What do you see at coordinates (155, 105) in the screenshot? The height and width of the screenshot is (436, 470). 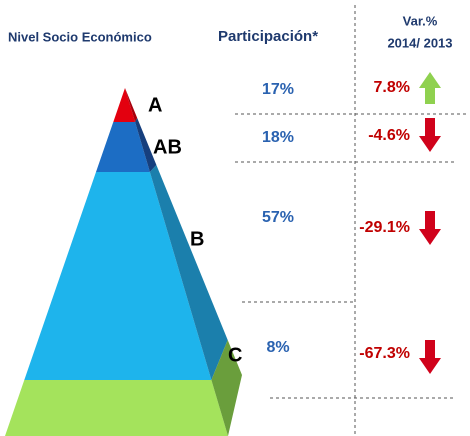 I see `level-label: A` at bounding box center [155, 105].